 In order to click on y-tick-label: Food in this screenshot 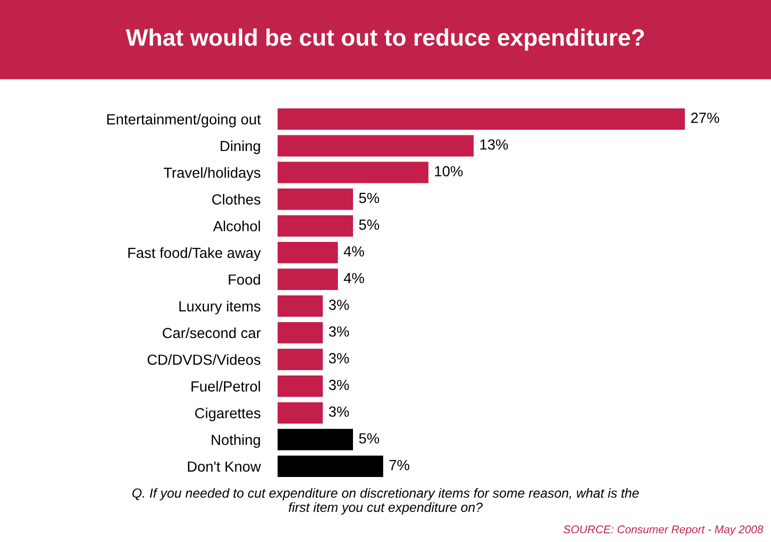, I will do `click(244, 279)`.